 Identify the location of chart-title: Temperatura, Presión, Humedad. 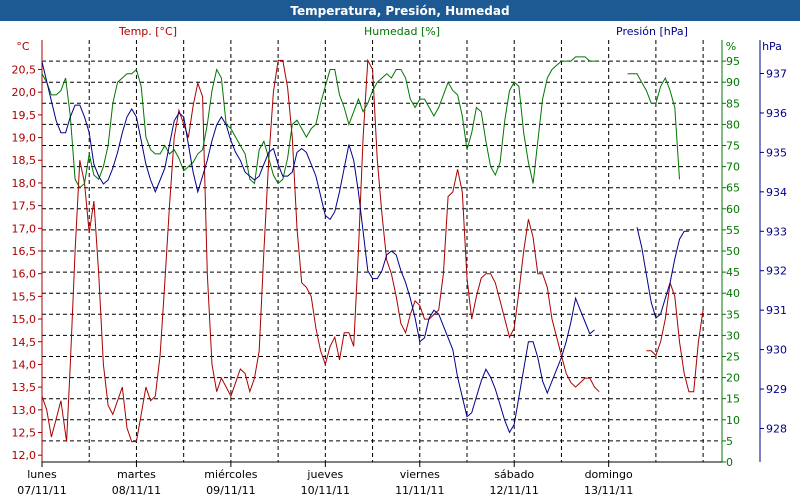
(399, 11).